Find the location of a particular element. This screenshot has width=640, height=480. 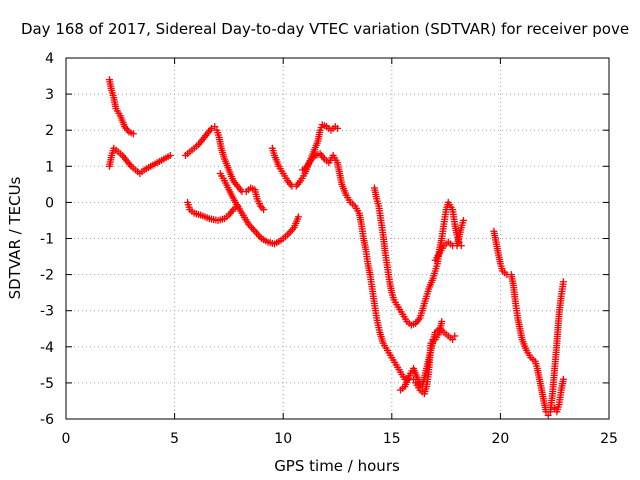

x-tick-labels: 0 5 10 15 20 25 is located at coordinates (340, 439).